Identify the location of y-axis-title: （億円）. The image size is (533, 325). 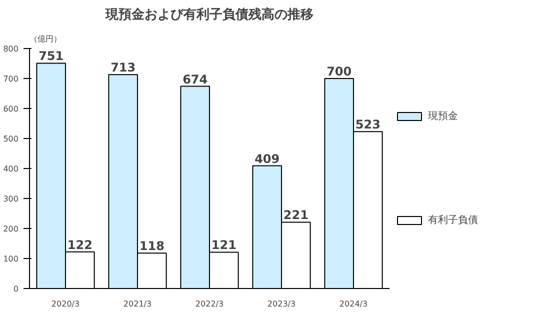
(46, 39).